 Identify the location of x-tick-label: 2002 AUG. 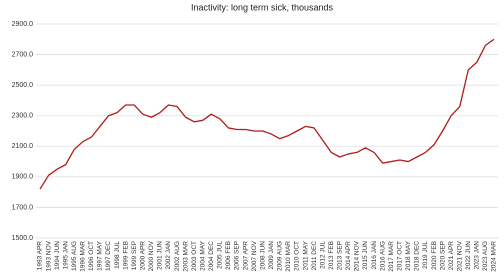
(177, 256).